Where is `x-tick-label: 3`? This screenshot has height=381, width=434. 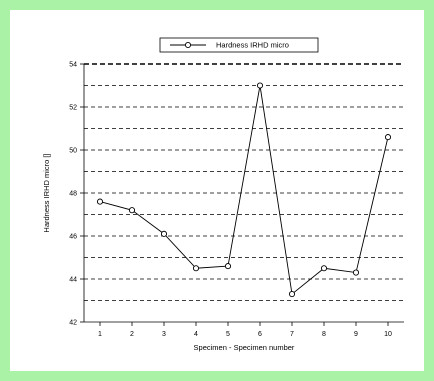 x-tick-label: 3 is located at coordinates (164, 334).